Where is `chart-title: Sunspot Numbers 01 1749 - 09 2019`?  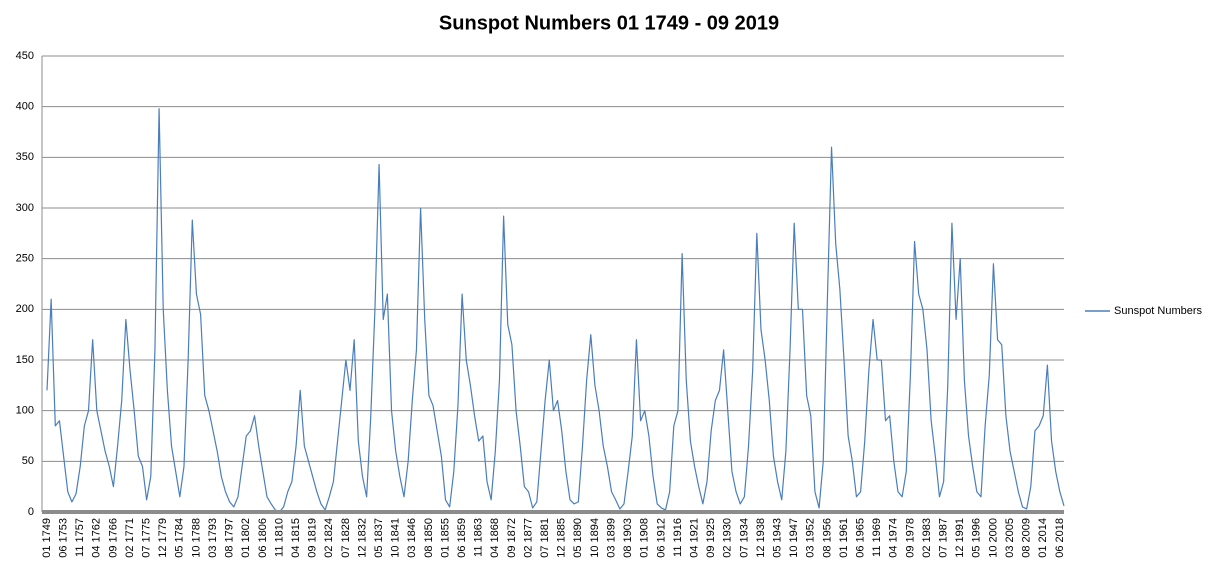 chart-title: Sunspot Numbers 01 1749 - 09 2019 is located at coordinates (609, 23).